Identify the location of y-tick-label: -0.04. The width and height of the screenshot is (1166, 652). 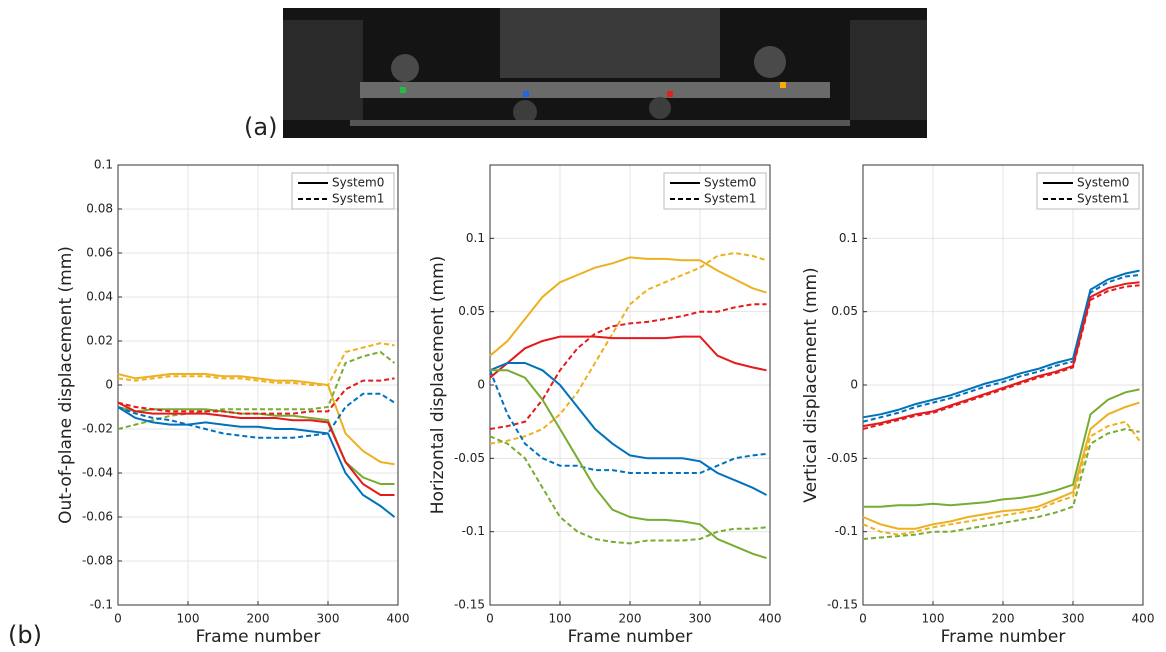
(97, 473).